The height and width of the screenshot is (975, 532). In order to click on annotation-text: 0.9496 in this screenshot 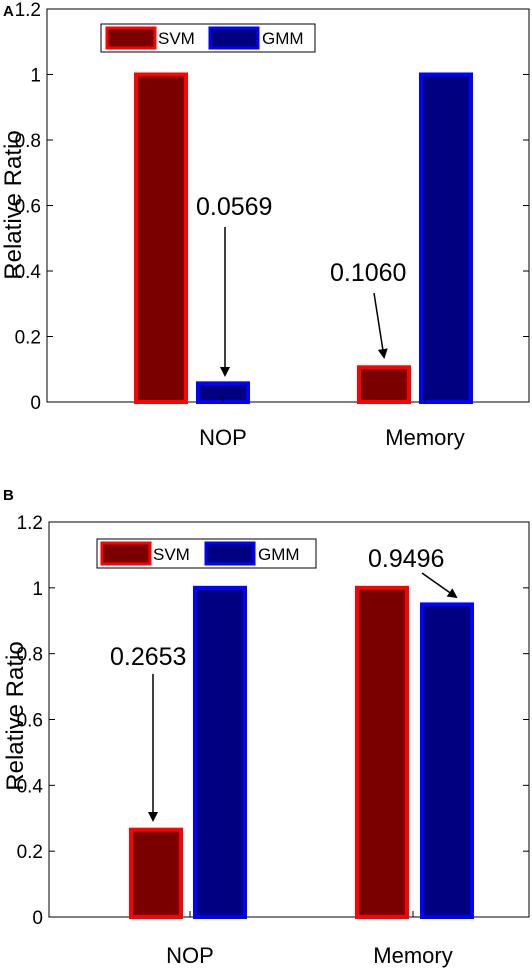, I will do `click(406, 559)`.